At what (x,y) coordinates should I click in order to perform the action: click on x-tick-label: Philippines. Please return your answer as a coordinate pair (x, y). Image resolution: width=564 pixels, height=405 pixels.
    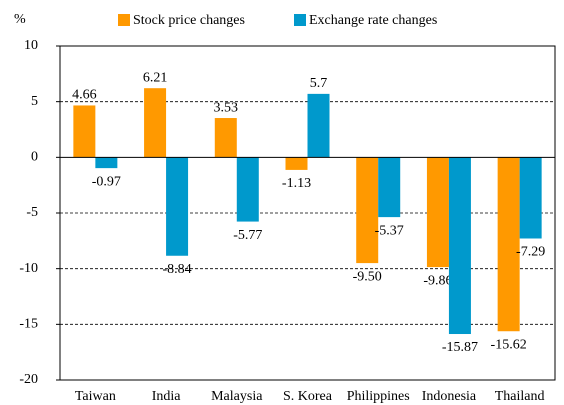
    Looking at the image, I should click on (378, 396).